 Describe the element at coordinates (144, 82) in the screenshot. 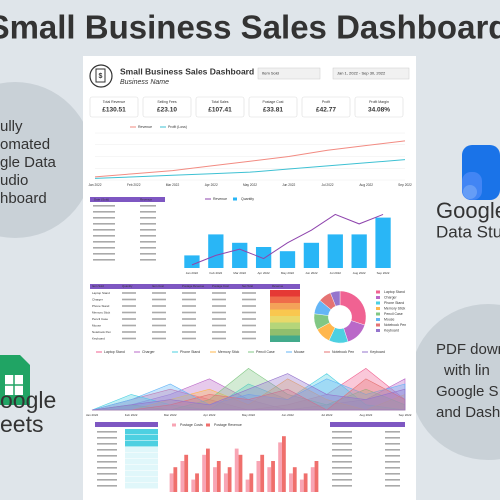

I see `dashboard-subtitle: Business Name` at that location.